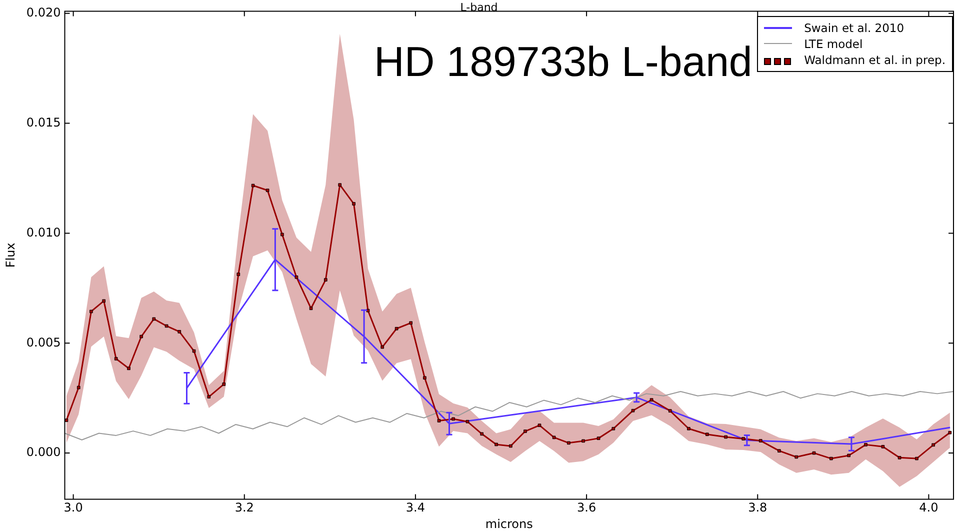 The height and width of the screenshot is (532, 958). What do you see at coordinates (43, 122) in the screenshot?
I see `y-tick-label: 0.015` at bounding box center [43, 122].